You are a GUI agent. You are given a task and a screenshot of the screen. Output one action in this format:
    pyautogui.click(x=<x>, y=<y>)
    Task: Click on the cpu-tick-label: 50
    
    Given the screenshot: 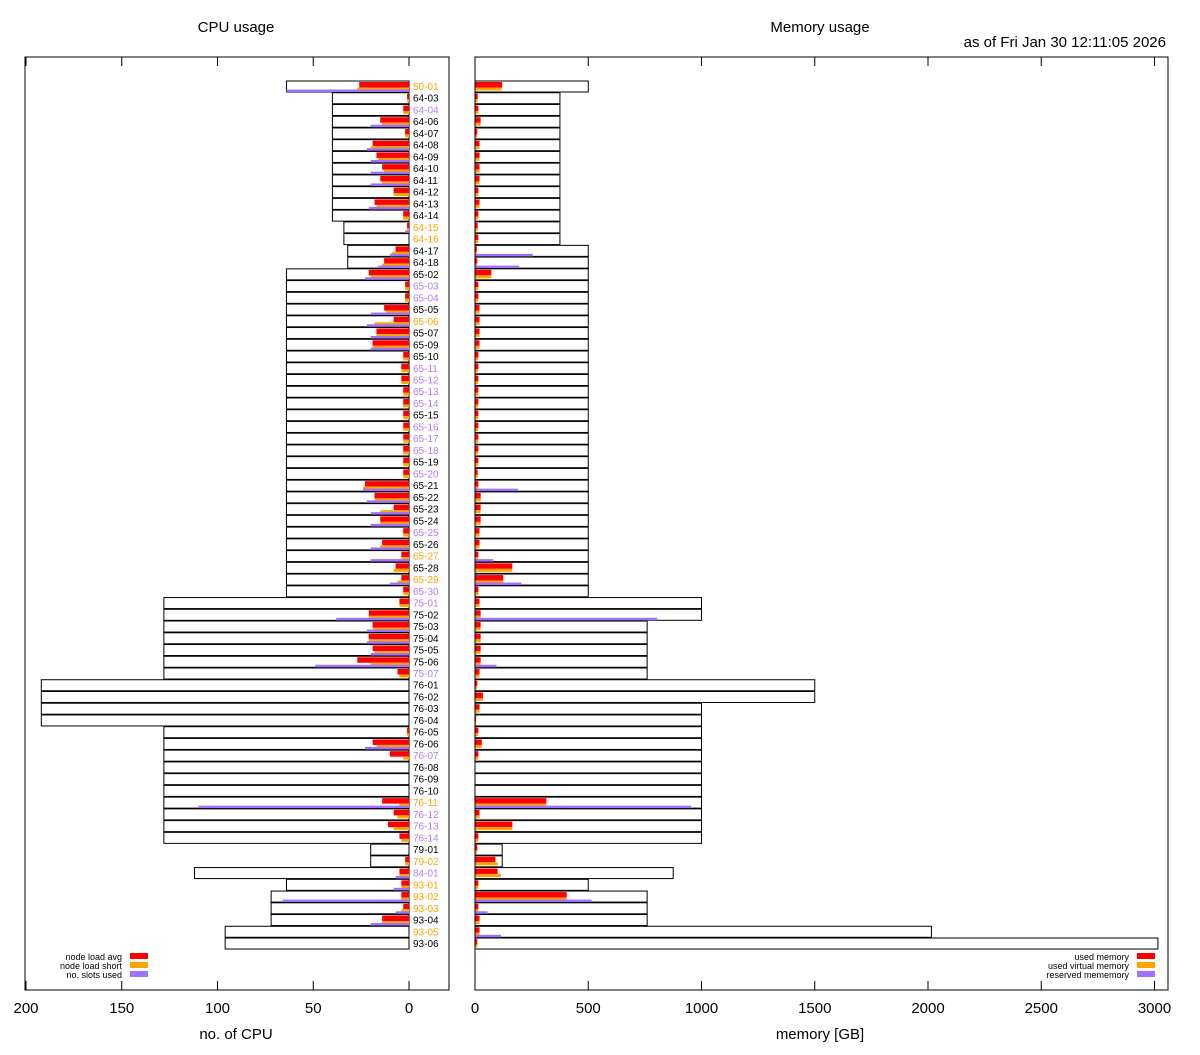 What is the action you would take?
    pyautogui.click(x=313, y=1008)
    